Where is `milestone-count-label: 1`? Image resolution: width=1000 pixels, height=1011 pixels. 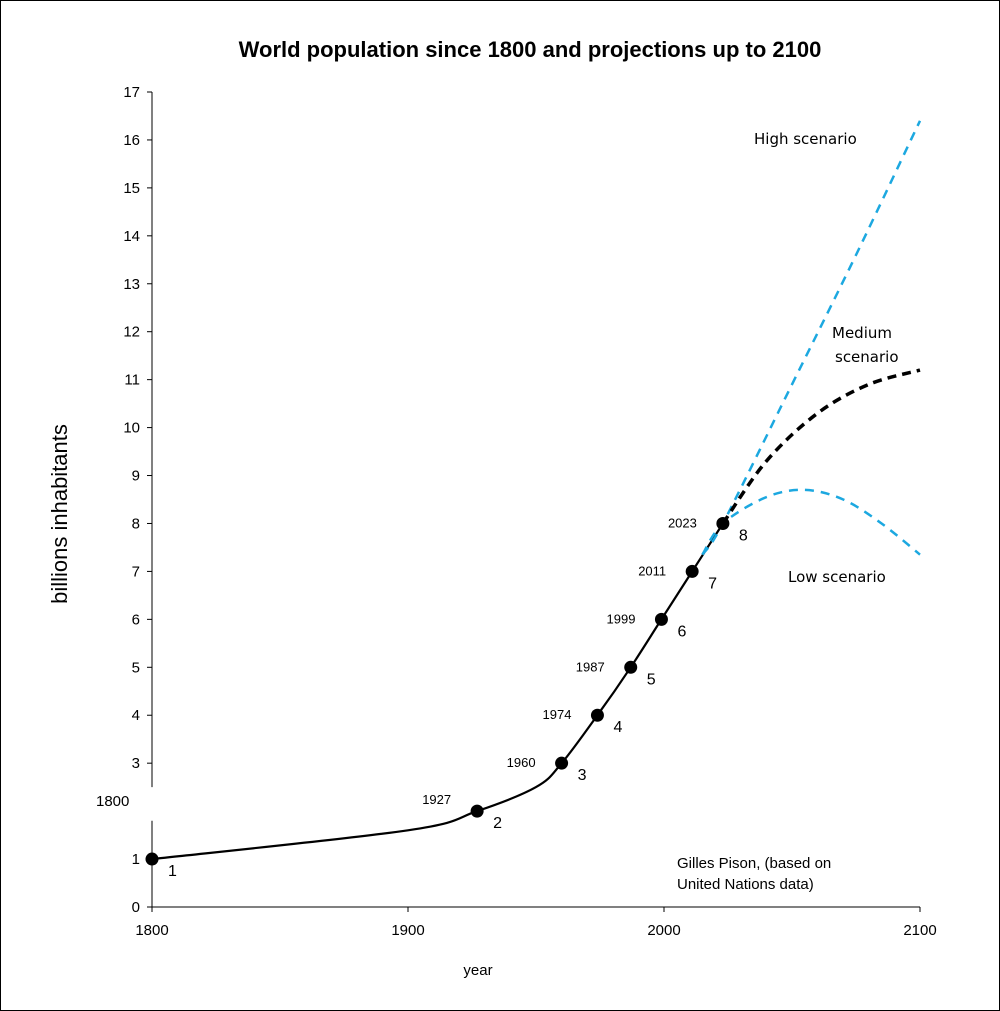 milestone-count-label: 1 is located at coordinates (172, 871).